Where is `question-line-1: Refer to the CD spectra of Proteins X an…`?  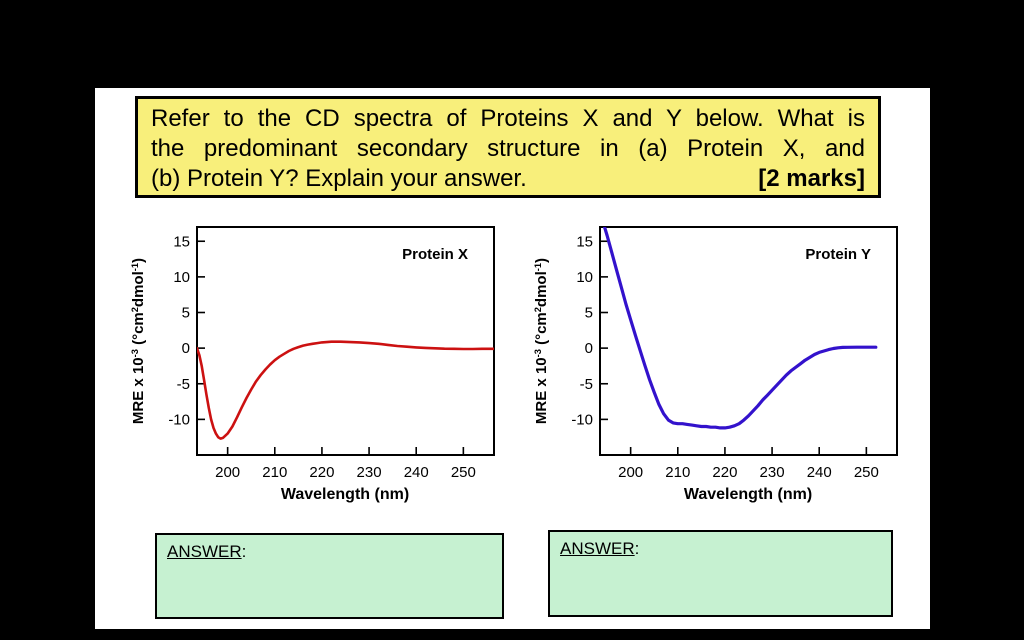 question-line-1: Refer to the CD spectra of Proteins X an… is located at coordinates (508, 118).